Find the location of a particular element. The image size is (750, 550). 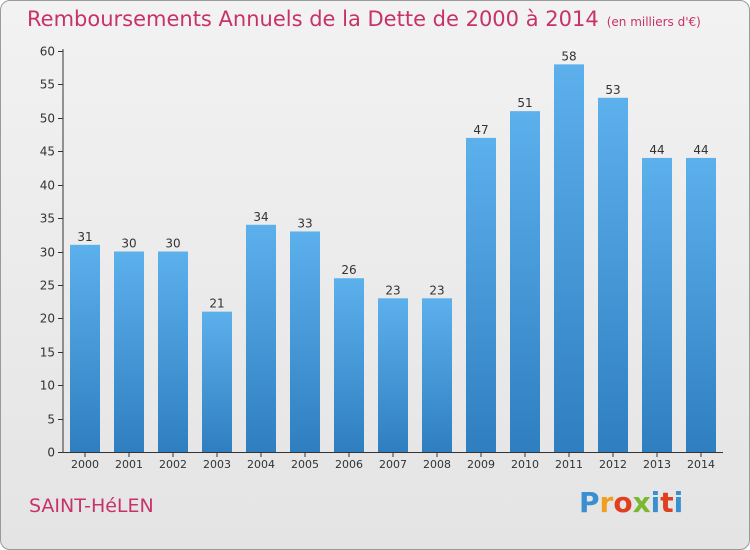

y-tick-label: 30 is located at coordinates (47, 253).